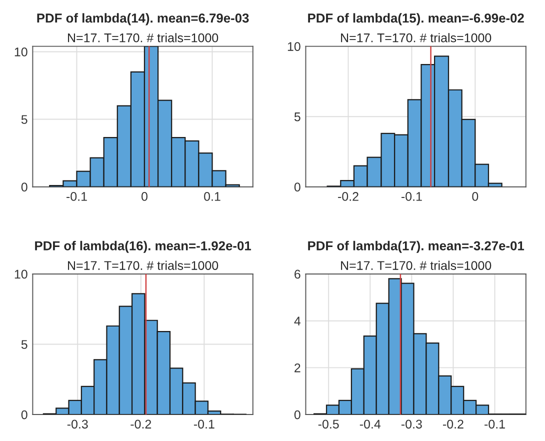 The width and height of the screenshot is (545, 441). What do you see at coordinates (297, 321) in the screenshot?
I see `y-tick-label: 4` at bounding box center [297, 321].